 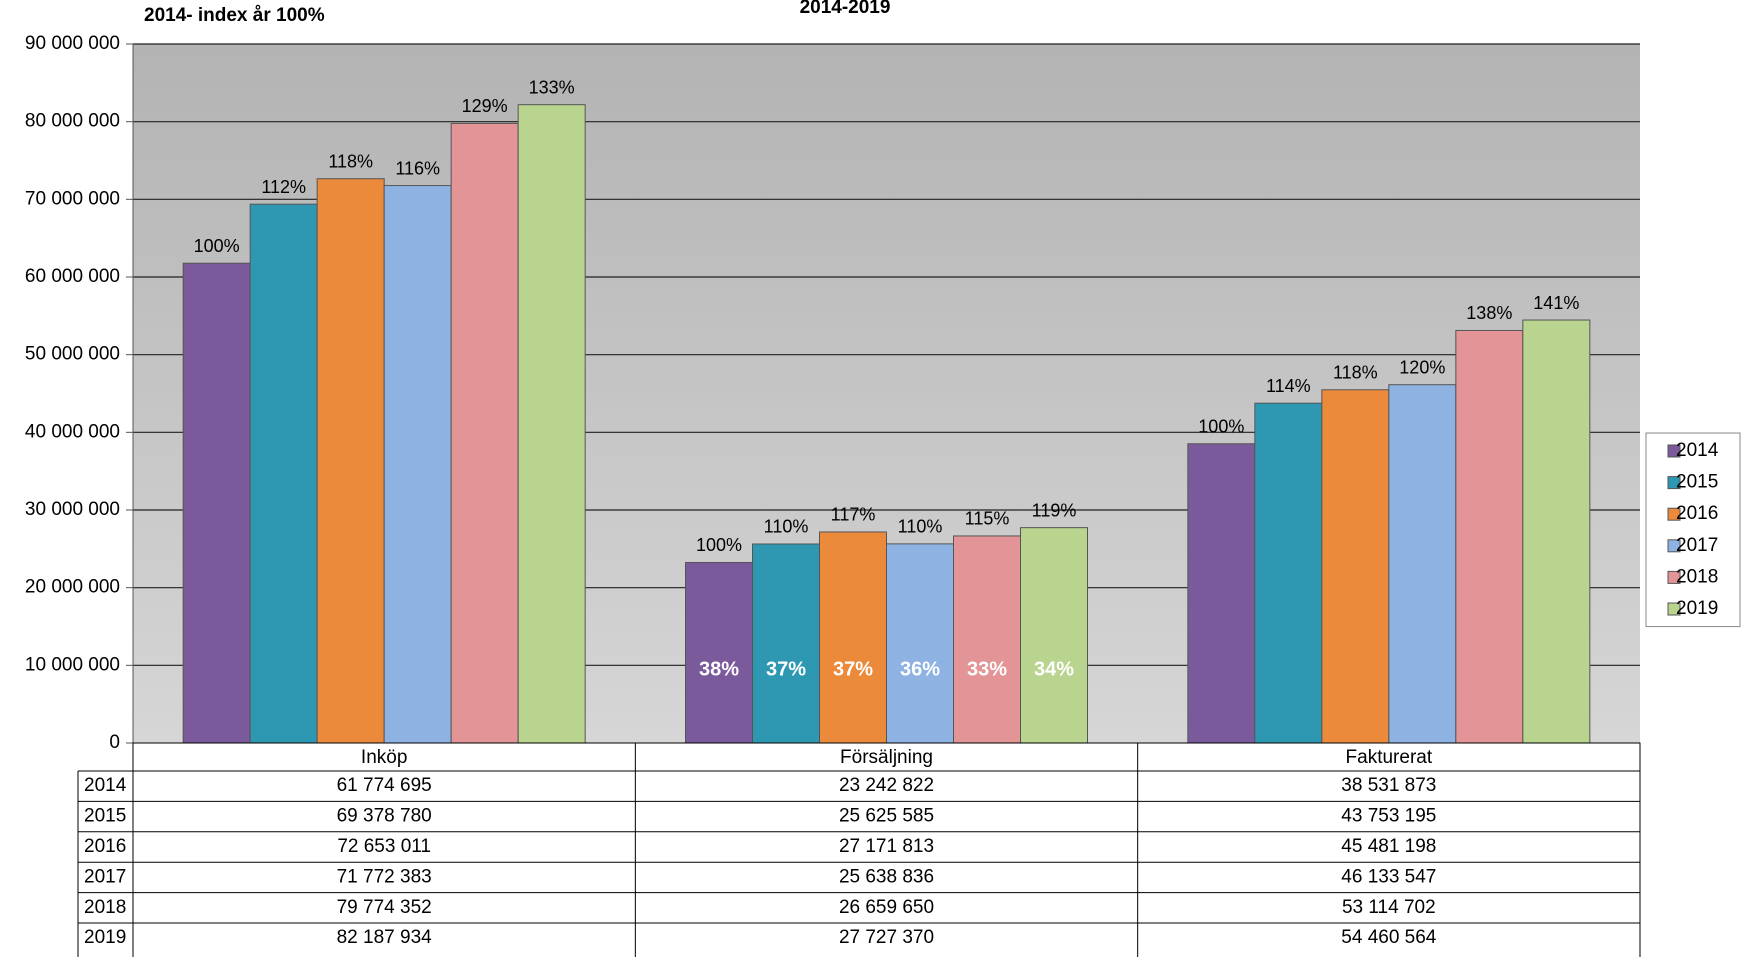 I want to click on legend-label: 2015, so click(x=1697, y=482).